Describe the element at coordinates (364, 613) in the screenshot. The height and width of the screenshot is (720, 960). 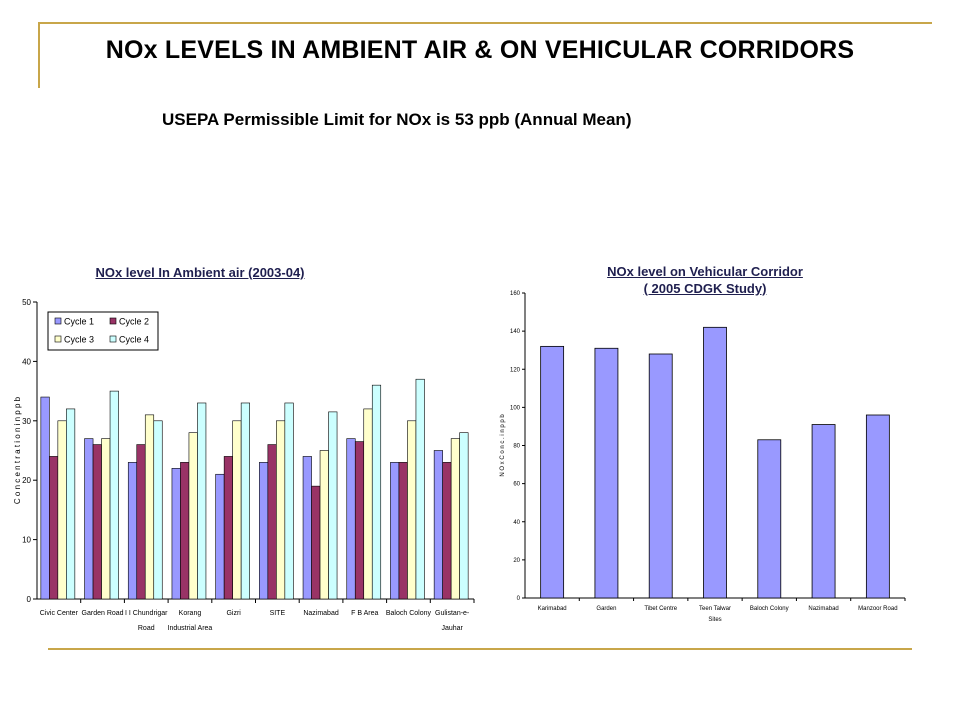
I see `x-tick-label: F B Area` at that location.